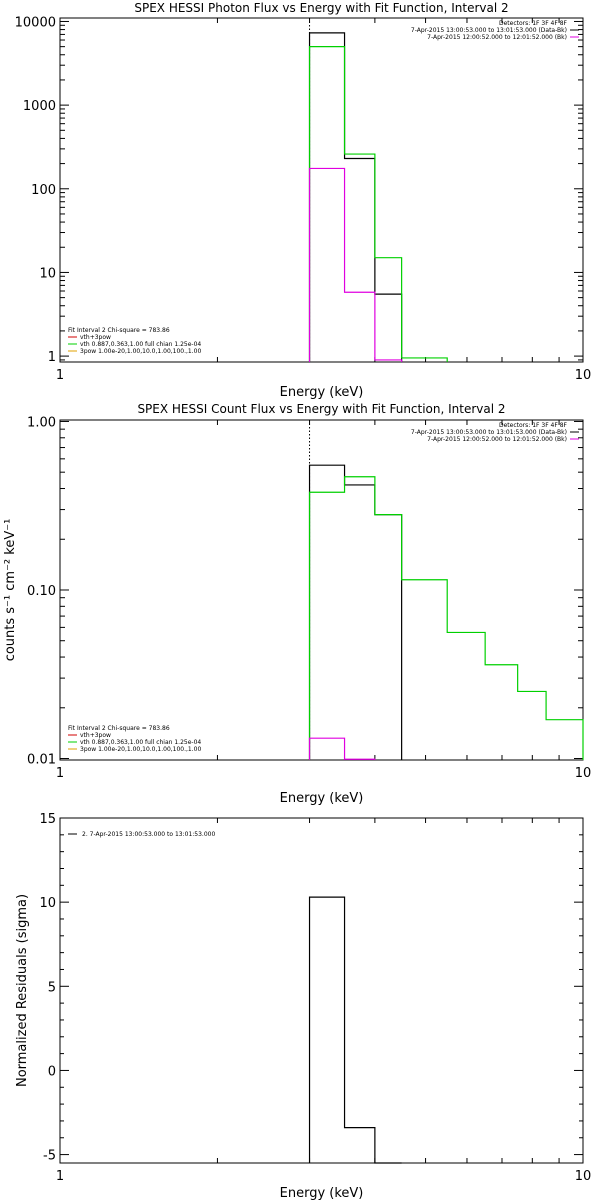 The width and height of the screenshot is (600, 1200). Describe the element at coordinates (52, 1071) in the screenshot. I see `y-tick-label: 0` at that location.